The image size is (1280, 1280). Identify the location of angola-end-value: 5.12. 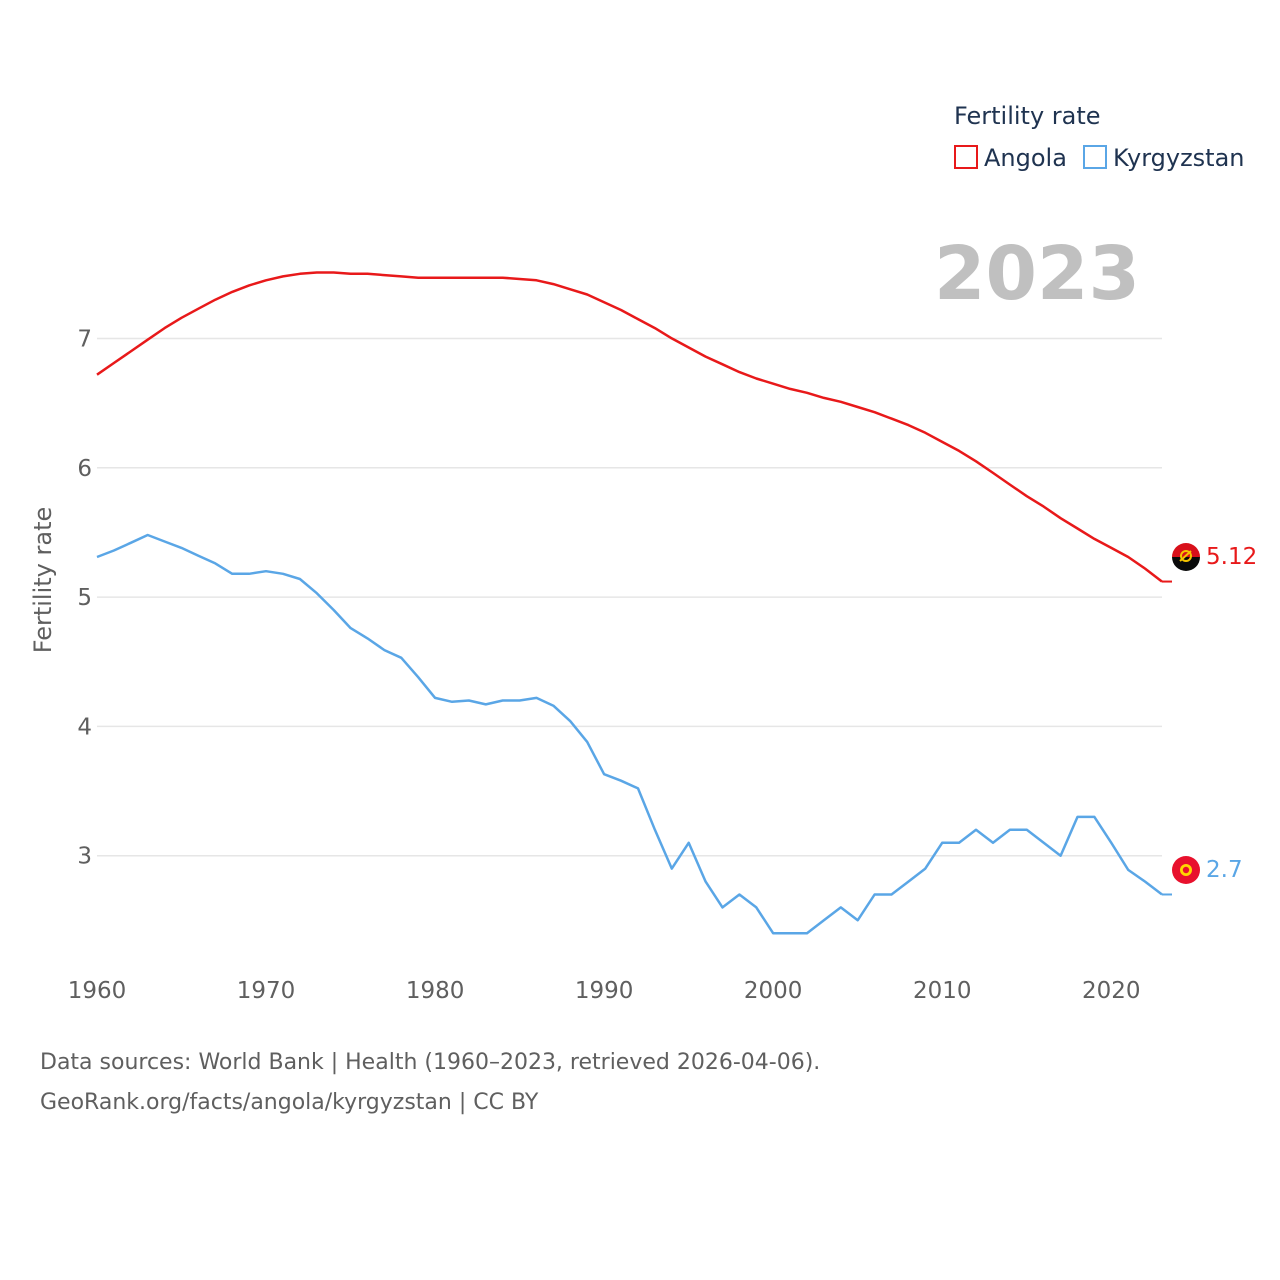
(1231, 557).